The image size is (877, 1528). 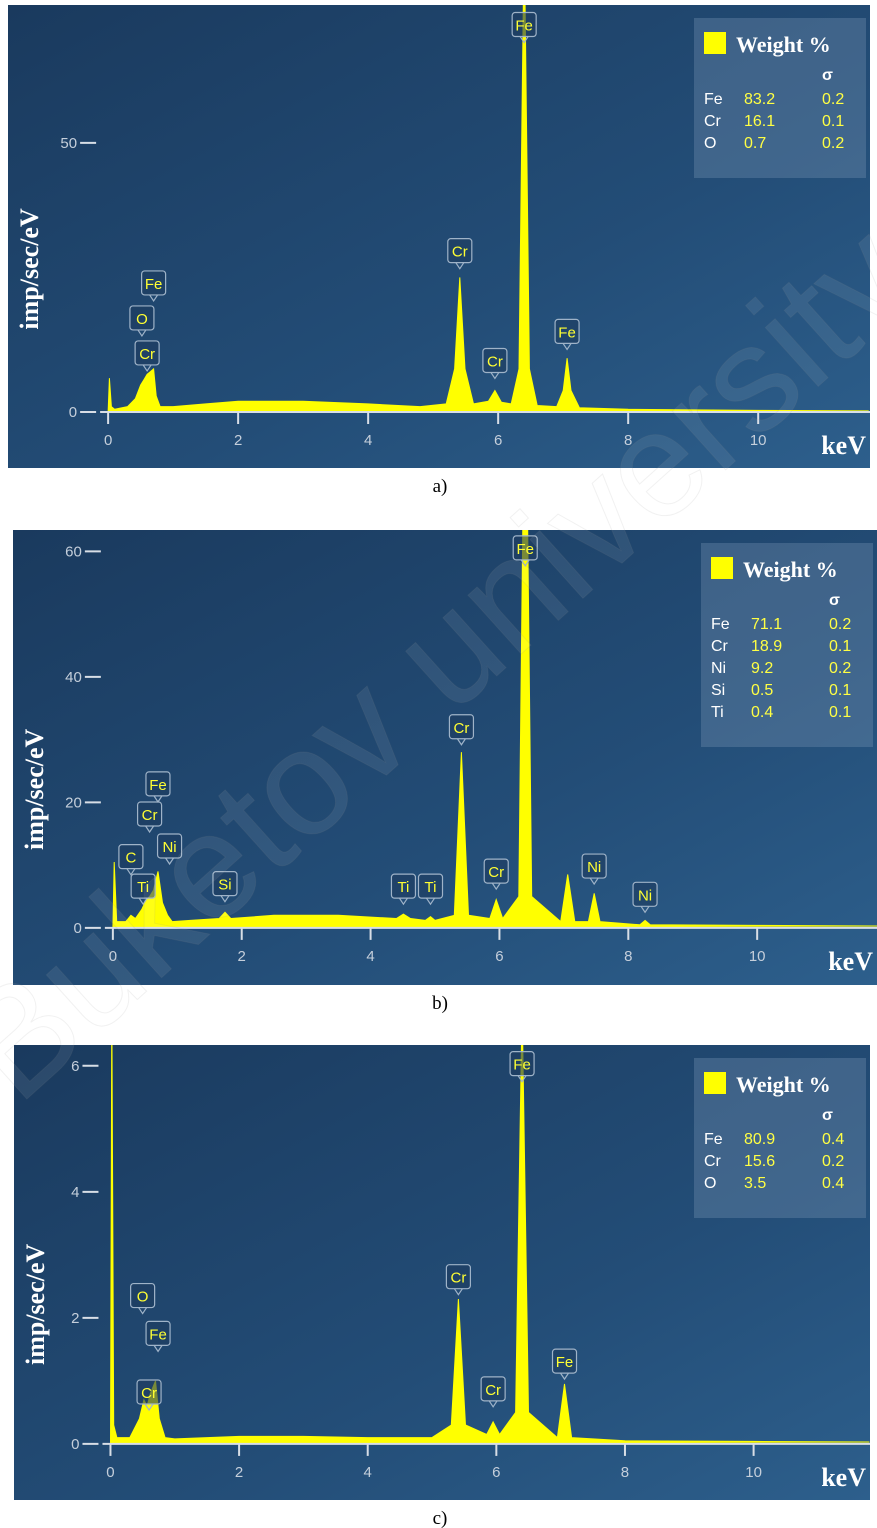 I want to click on peak-label: C, so click(x=130, y=858).